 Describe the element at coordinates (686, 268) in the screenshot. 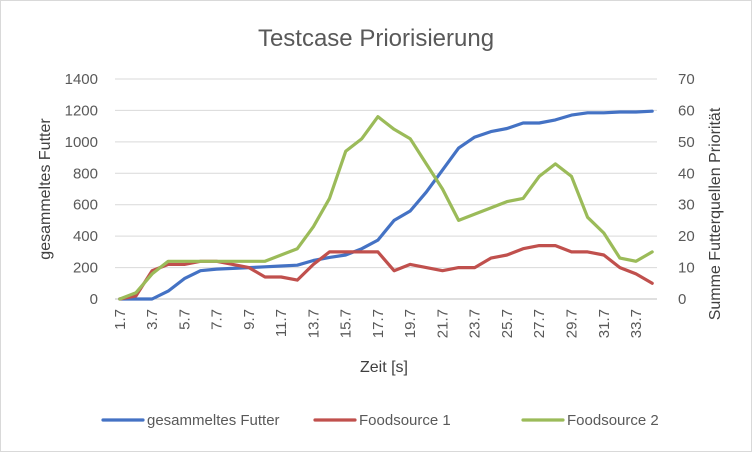

I see `y2-tick-label: 10` at that location.